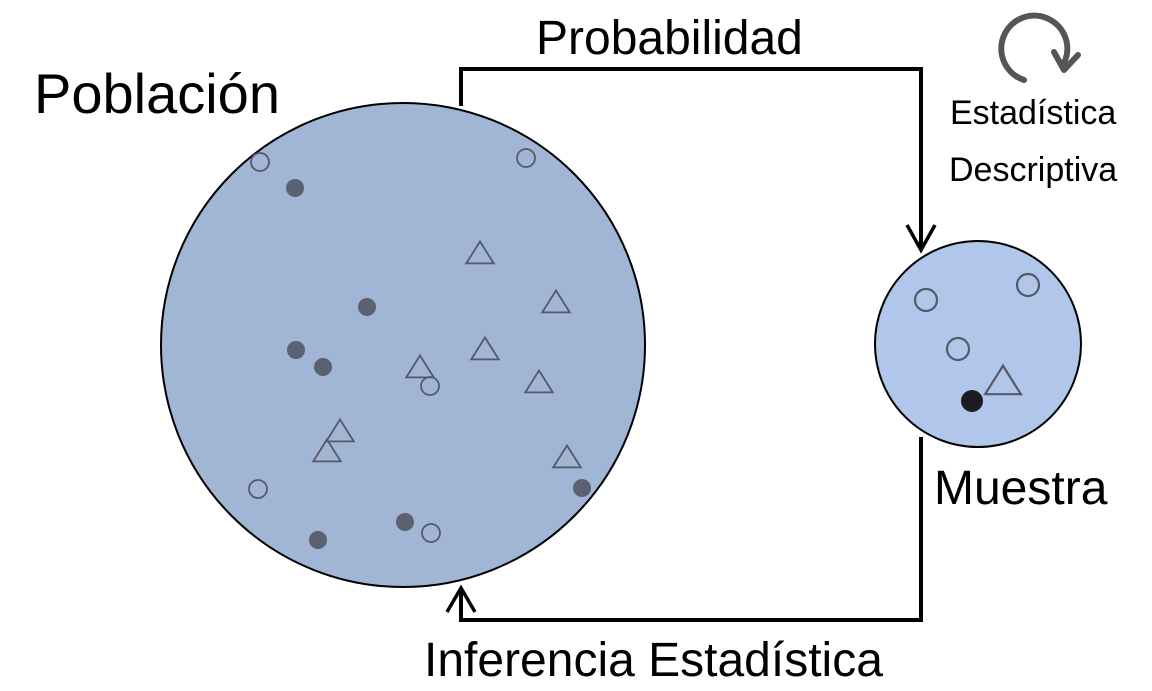 Image resolution: width=1152 pixels, height=691 pixels. What do you see at coordinates (691, 529) in the screenshot?
I see `inference-arrow-line` at bounding box center [691, 529].